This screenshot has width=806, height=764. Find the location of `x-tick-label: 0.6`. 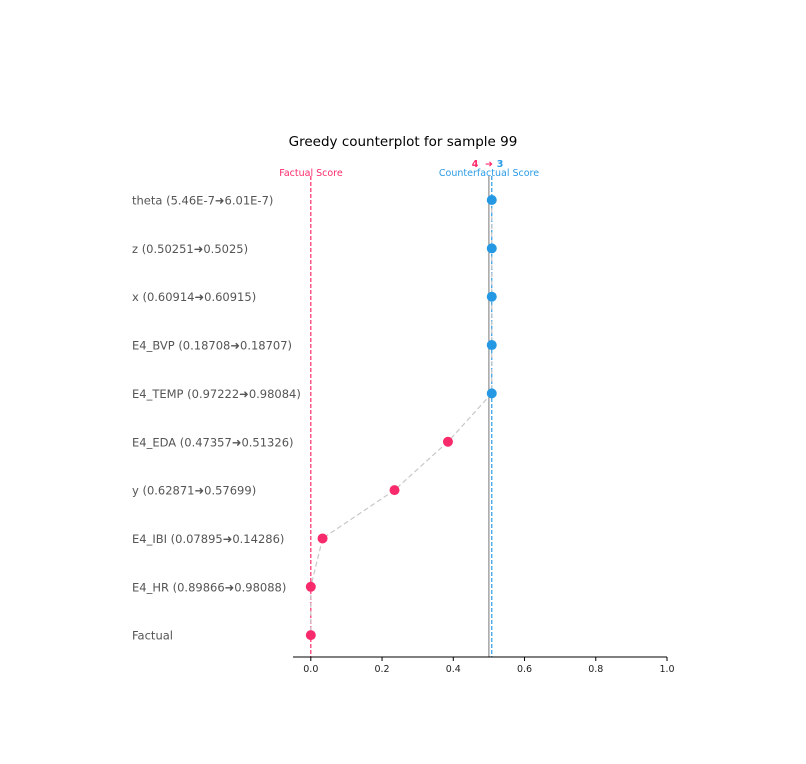

x-tick-label: 0.6 is located at coordinates (524, 669).